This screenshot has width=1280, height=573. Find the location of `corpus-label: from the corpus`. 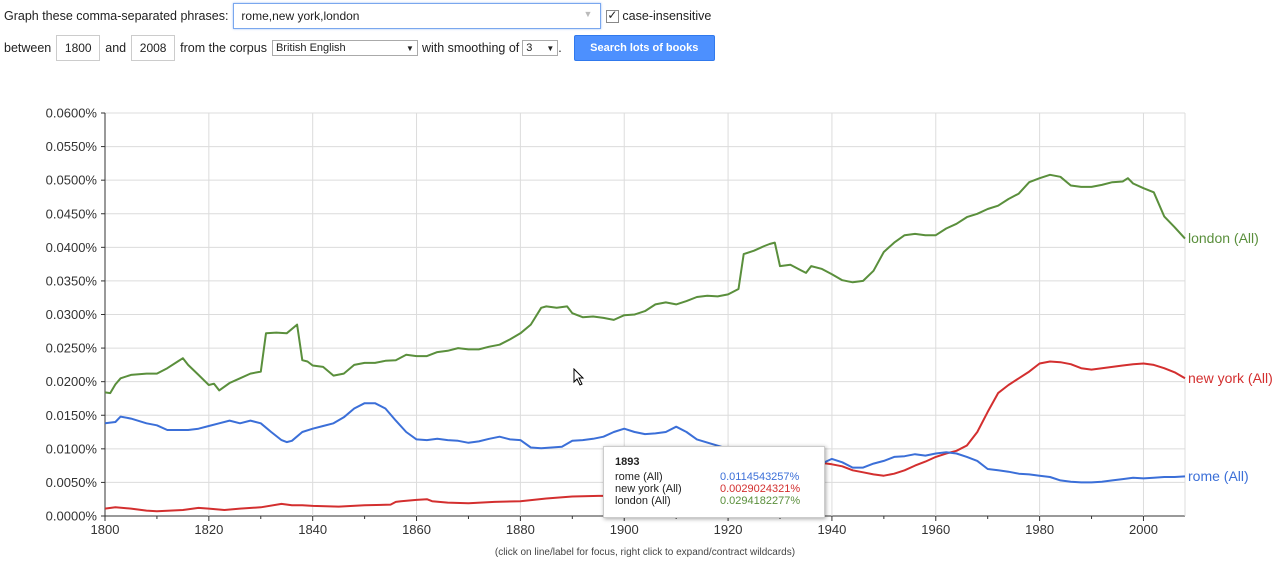

corpus-label: from the corpus is located at coordinates (223, 48).